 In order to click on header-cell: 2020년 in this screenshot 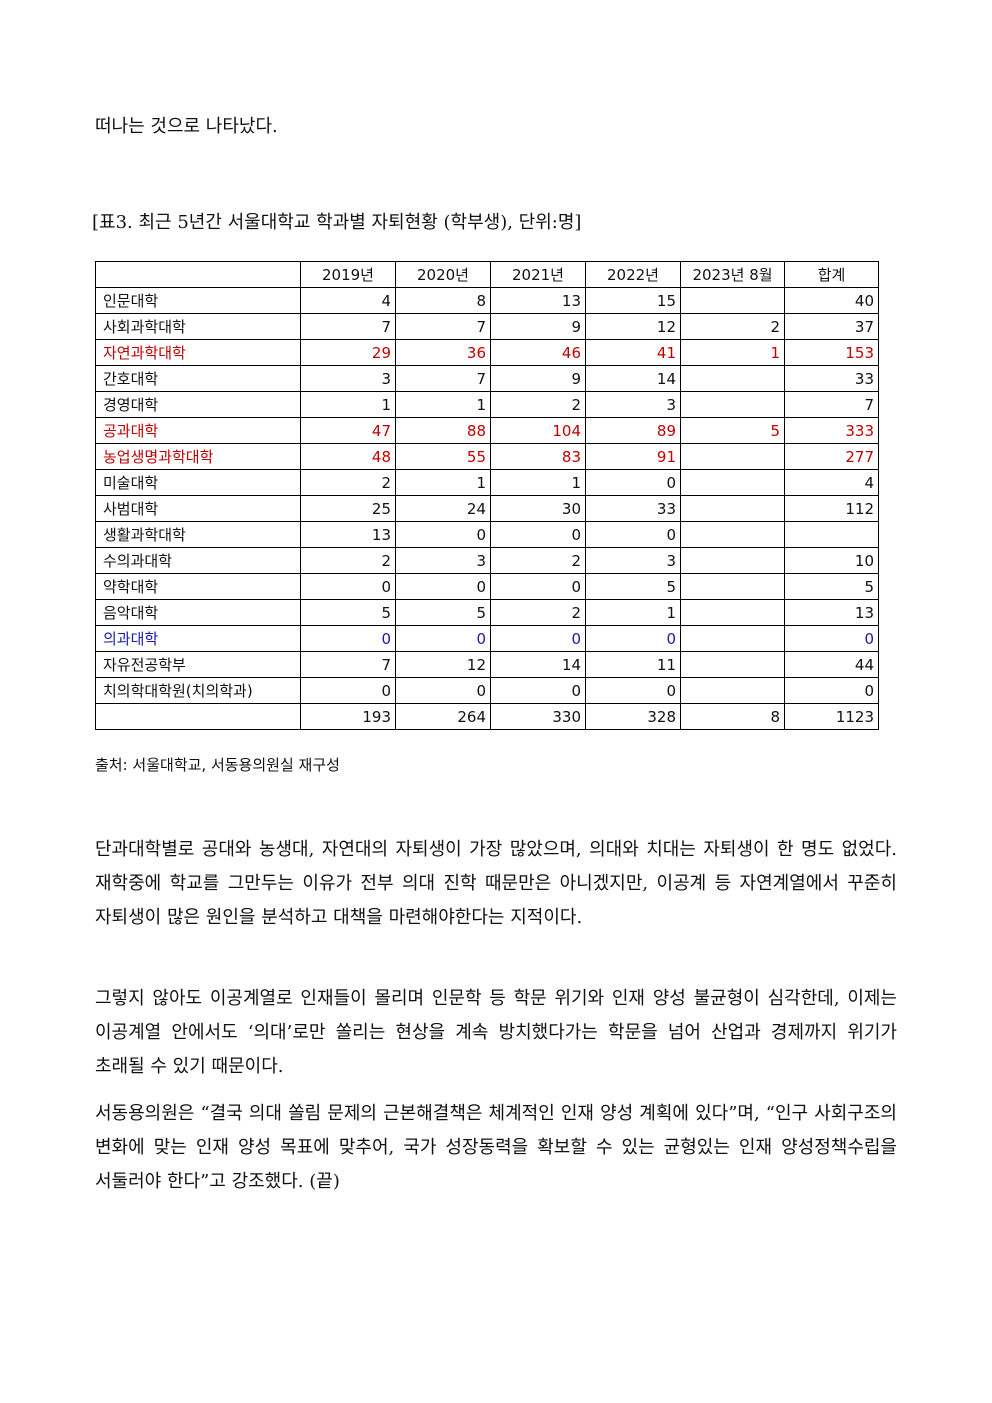, I will do `click(443, 274)`.